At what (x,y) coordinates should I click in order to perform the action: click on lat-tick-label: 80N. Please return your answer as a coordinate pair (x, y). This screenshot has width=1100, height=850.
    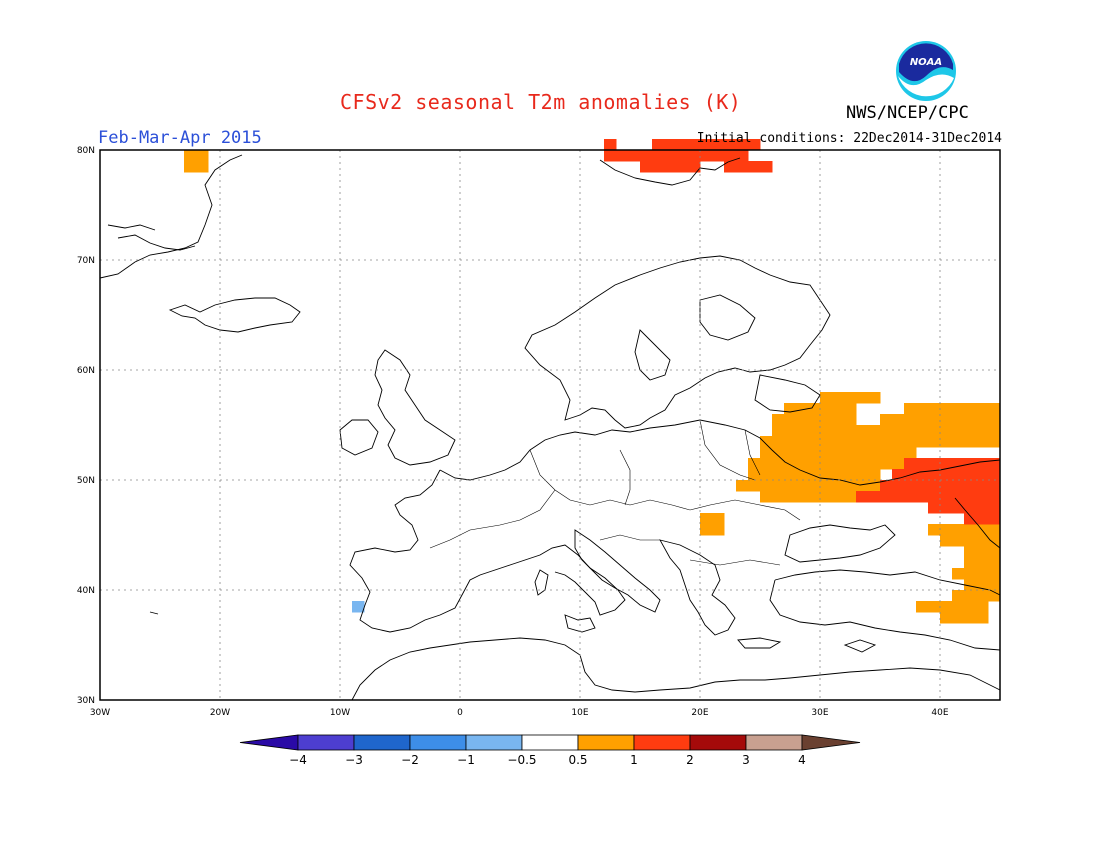
    Looking at the image, I should click on (86, 151).